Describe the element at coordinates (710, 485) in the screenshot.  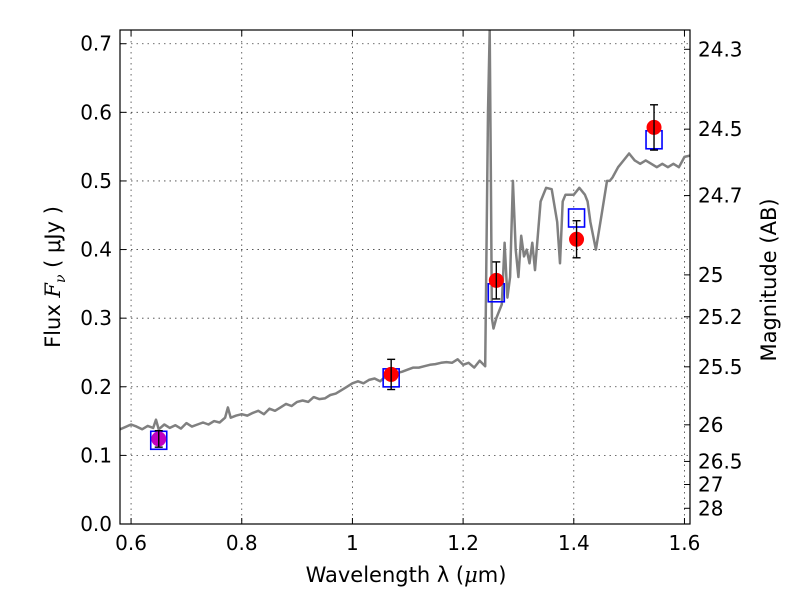
I see `y2-tick-label: 27` at that location.